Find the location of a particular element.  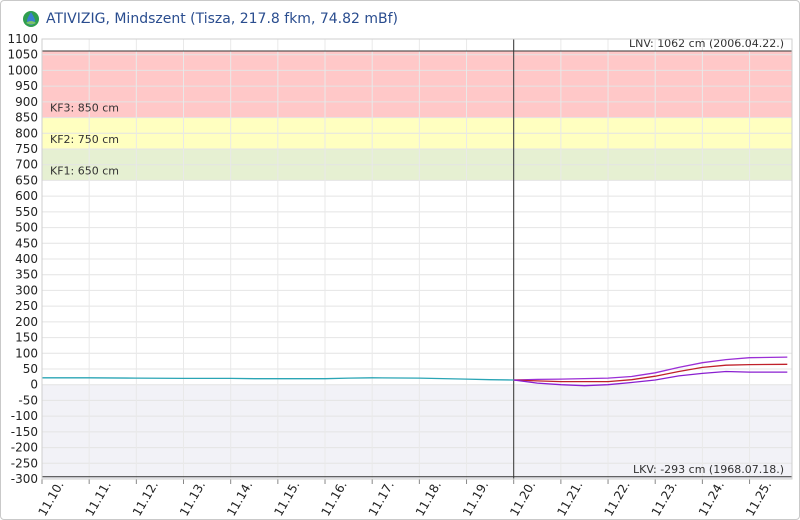

y-tick-label: 600 is located at coordinates (26, 196).